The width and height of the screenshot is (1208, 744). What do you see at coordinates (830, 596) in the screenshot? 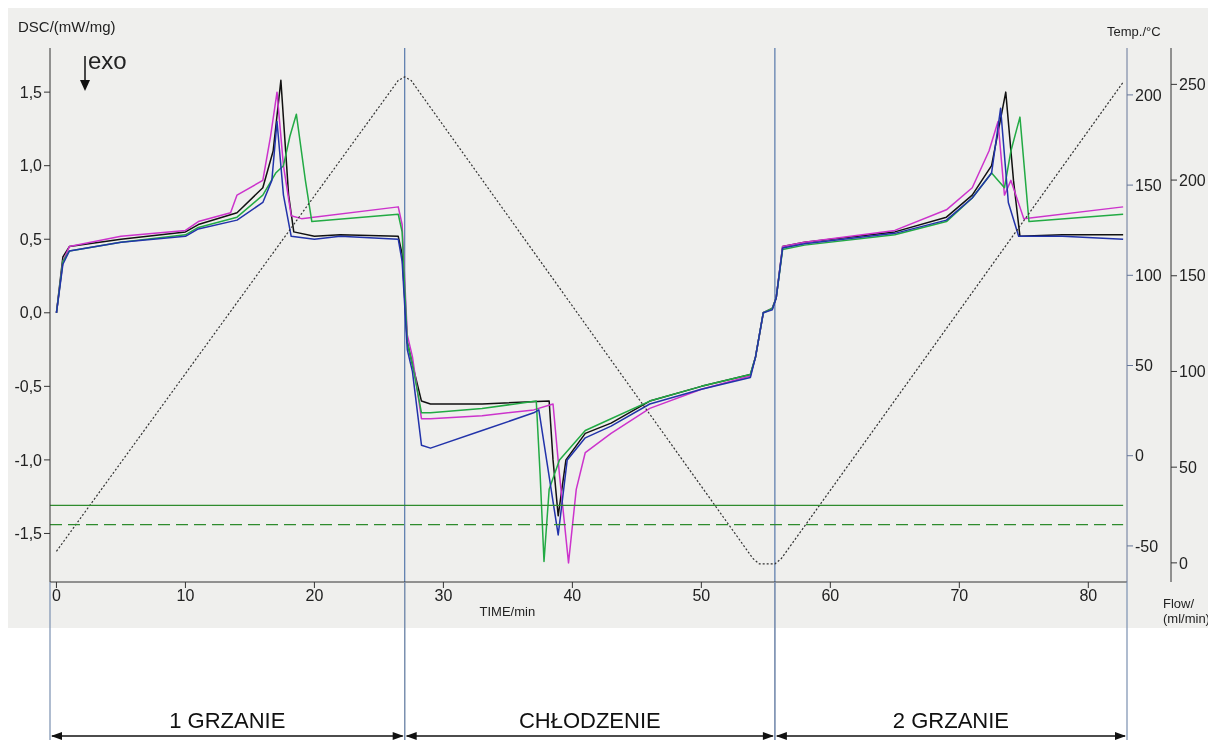
I see `x-tick-label: 60` at bounding box center [830, 596].